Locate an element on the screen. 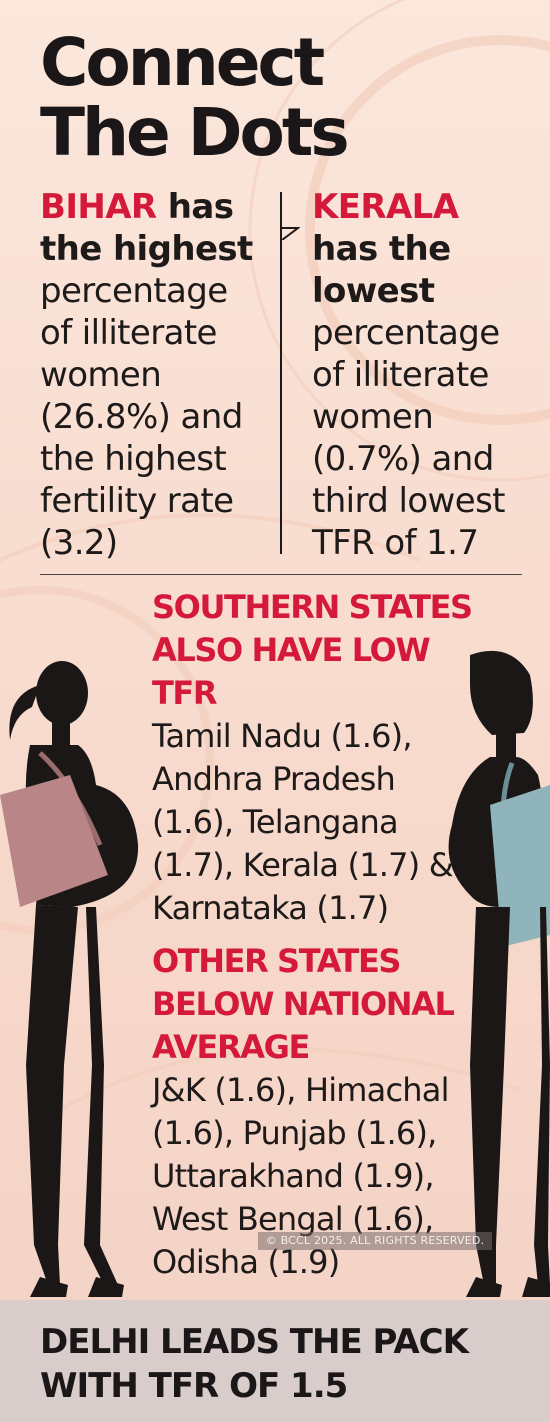  bihar-label: BIHAR is located at coordinates (98, 207).